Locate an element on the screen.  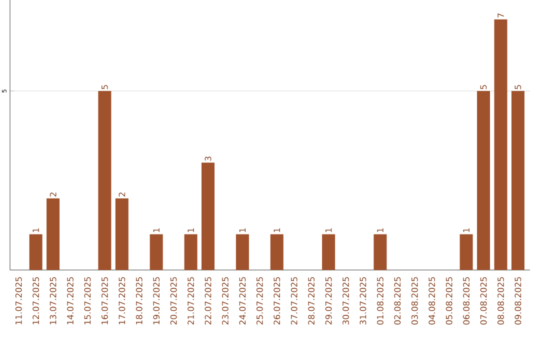
x-tick-label: 11.07.2025 is located at coordinates (18, 300).